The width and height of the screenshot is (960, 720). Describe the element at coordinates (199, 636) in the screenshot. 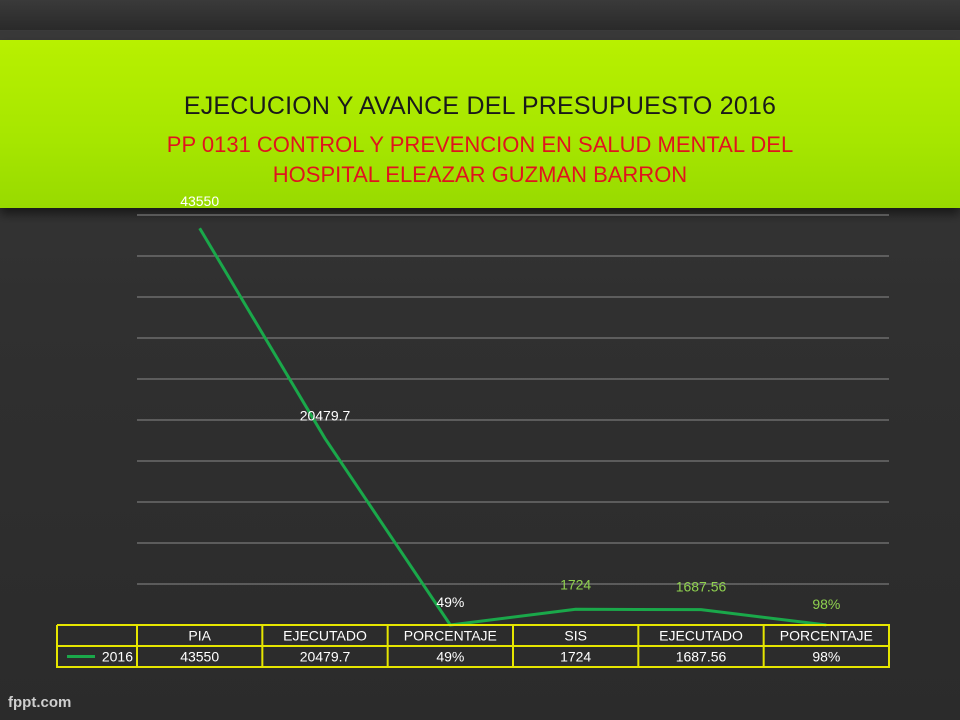

I see `table-header-cell: PIA` at that location.